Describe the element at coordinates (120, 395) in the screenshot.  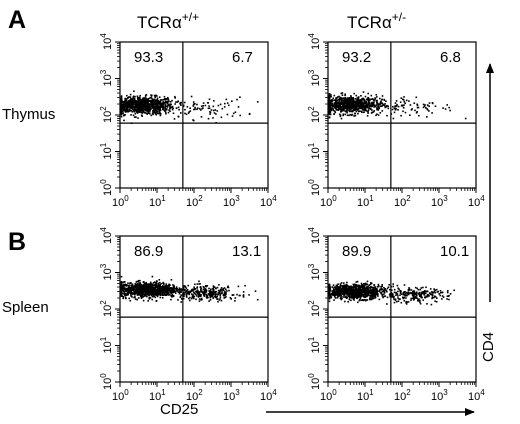
I see `x-tick-label: 100` at that location.